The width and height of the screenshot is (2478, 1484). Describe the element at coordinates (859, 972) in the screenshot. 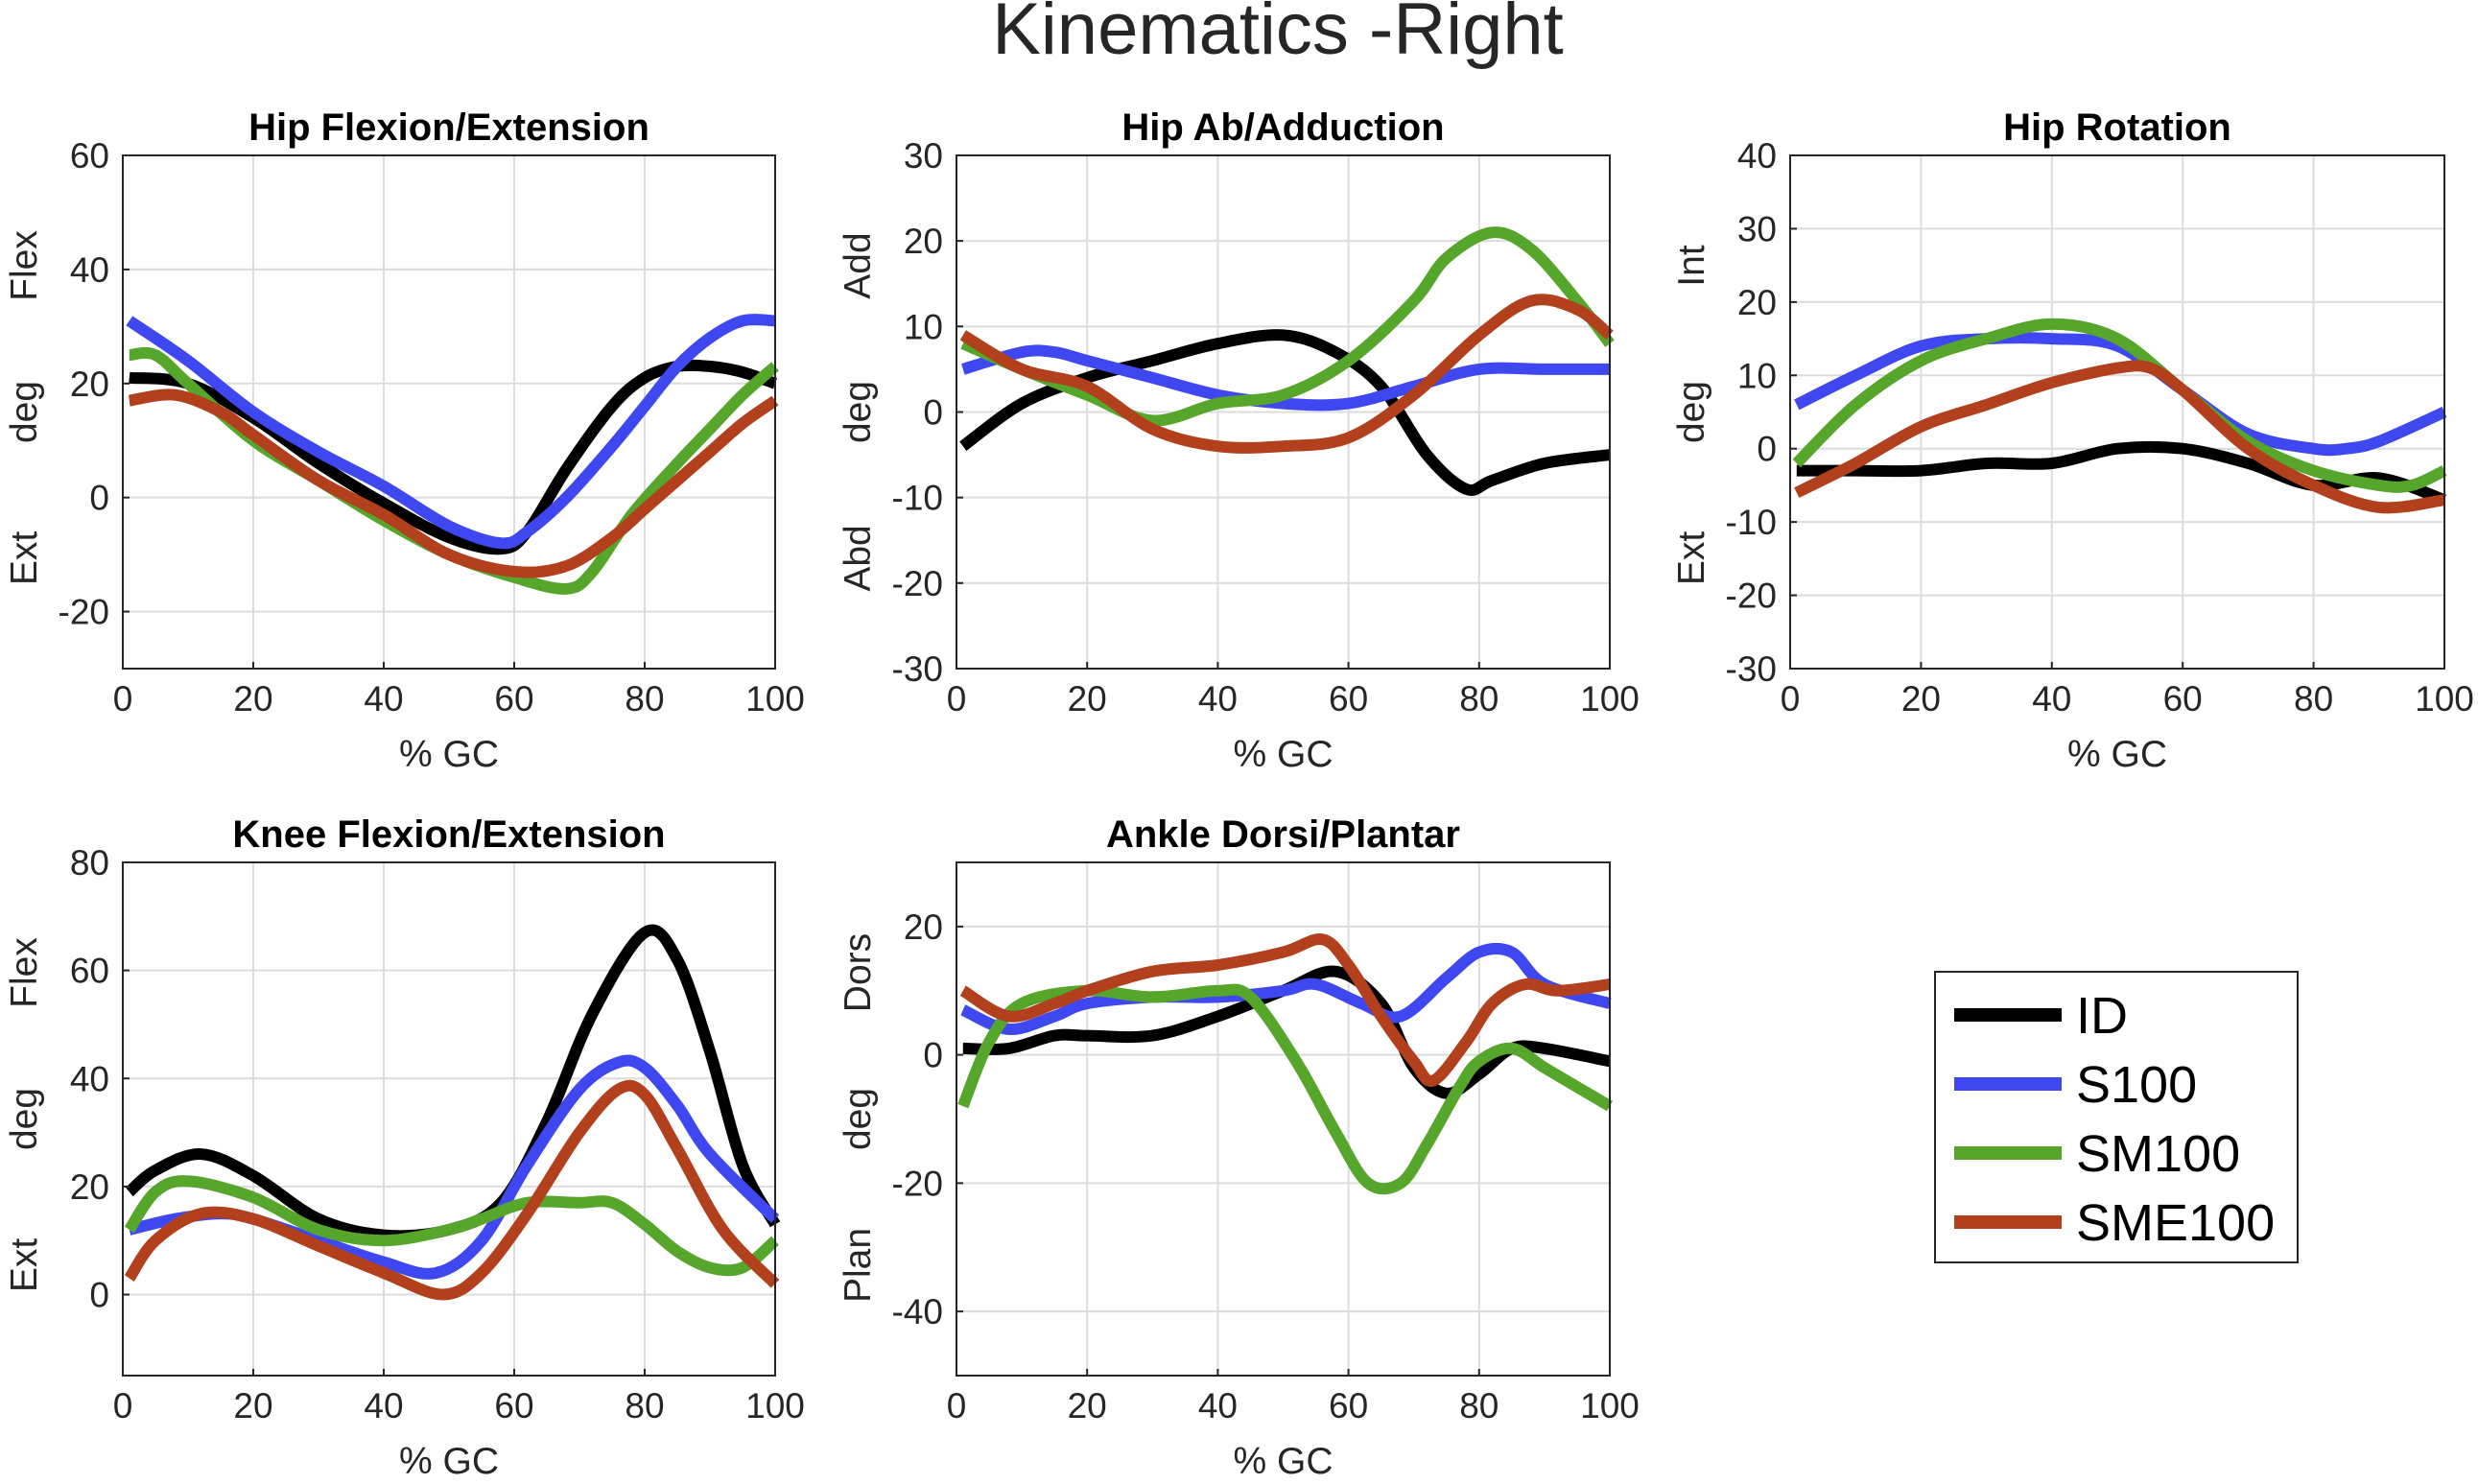

I see `y-axis-label-top: Dors` at that location.